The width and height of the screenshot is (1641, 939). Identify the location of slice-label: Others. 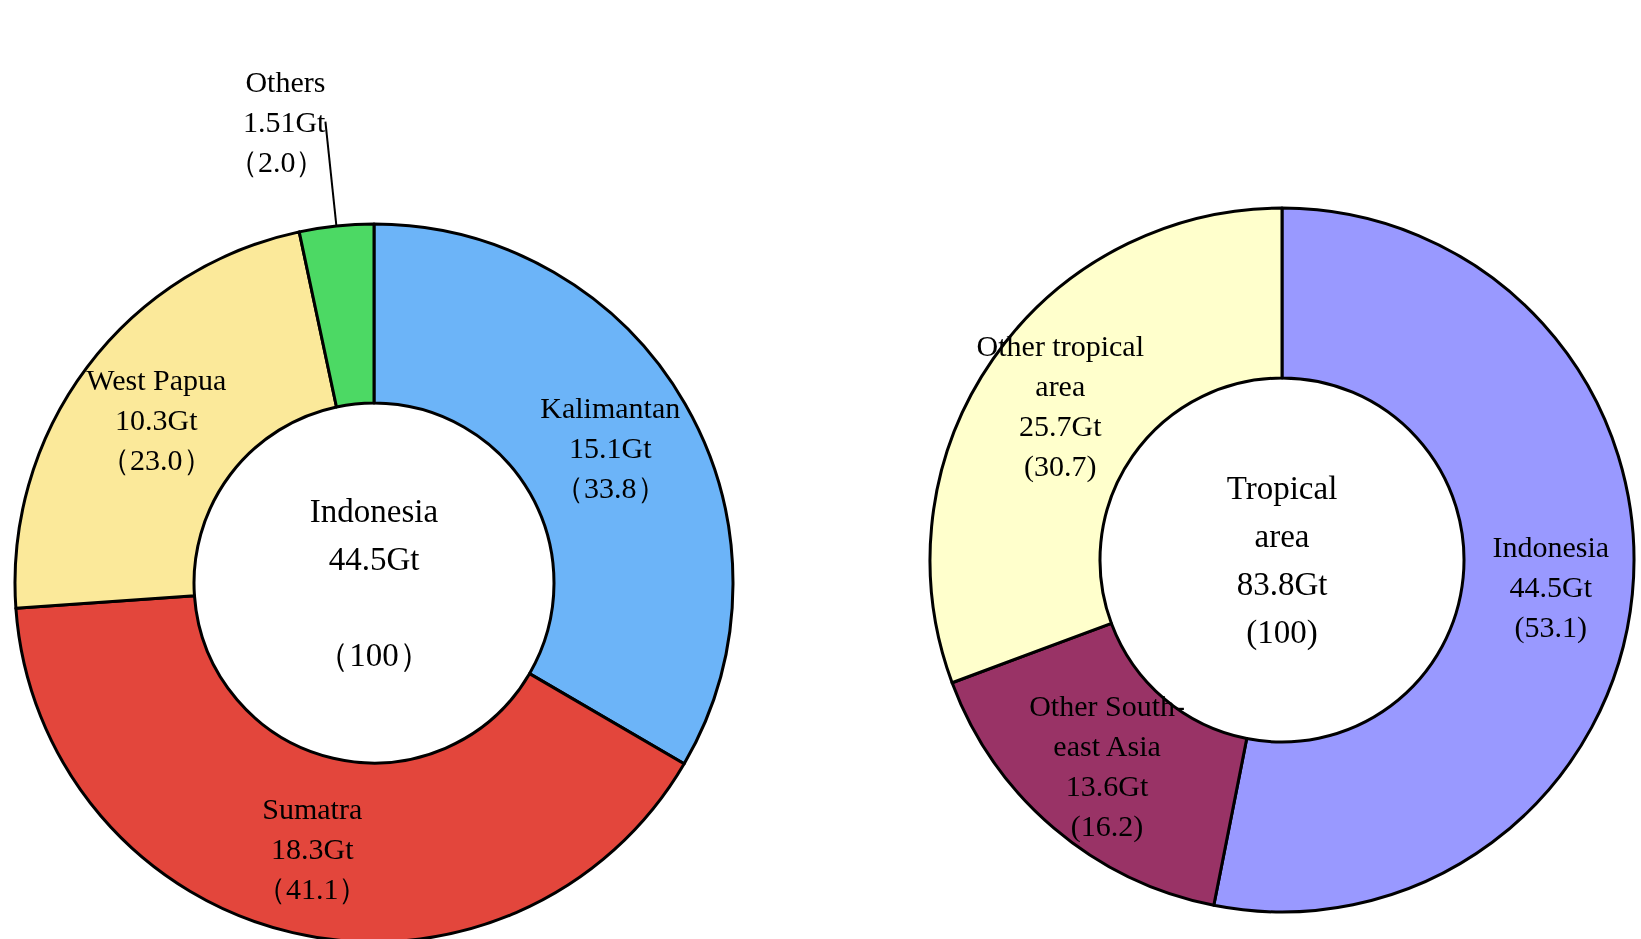
(285, 82).